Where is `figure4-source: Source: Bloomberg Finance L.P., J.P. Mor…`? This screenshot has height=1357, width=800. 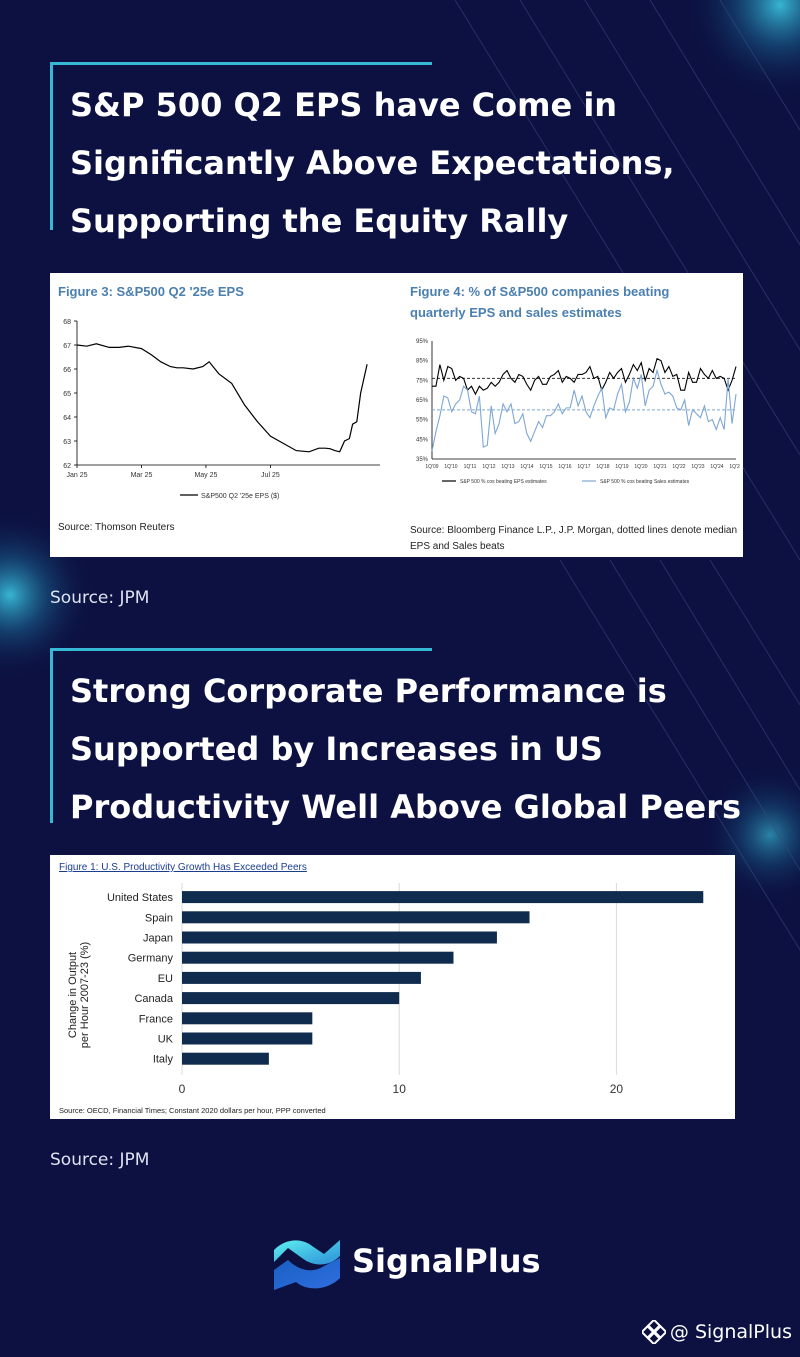
figure4-source: Source: Bloomberg Finance L.P., J.P. Mor… is located at coordinates (573, 539).